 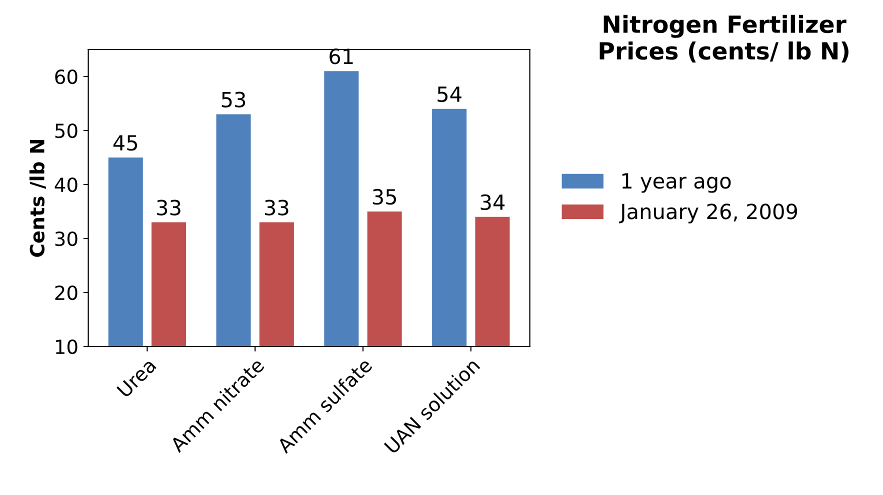 I want to click on data-label: 45, so click(x=125, y=143).